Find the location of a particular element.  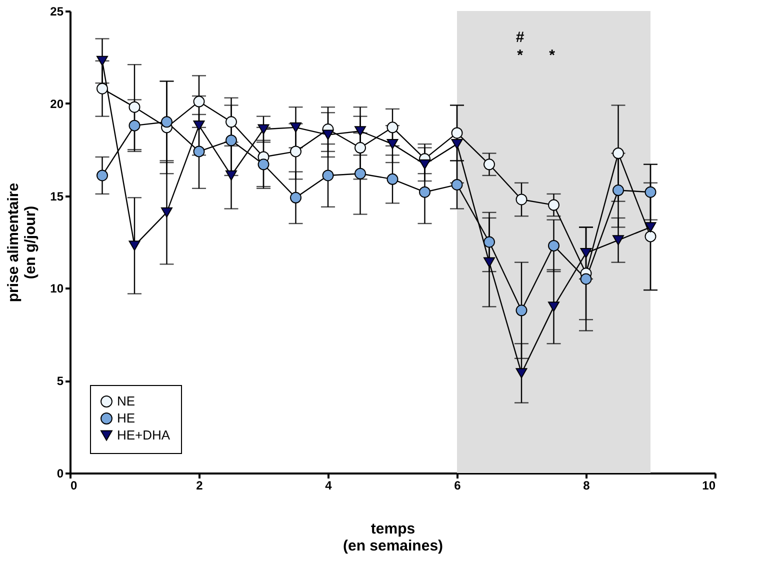

y-tick-label: 15 is located at coordinates (57, 196).